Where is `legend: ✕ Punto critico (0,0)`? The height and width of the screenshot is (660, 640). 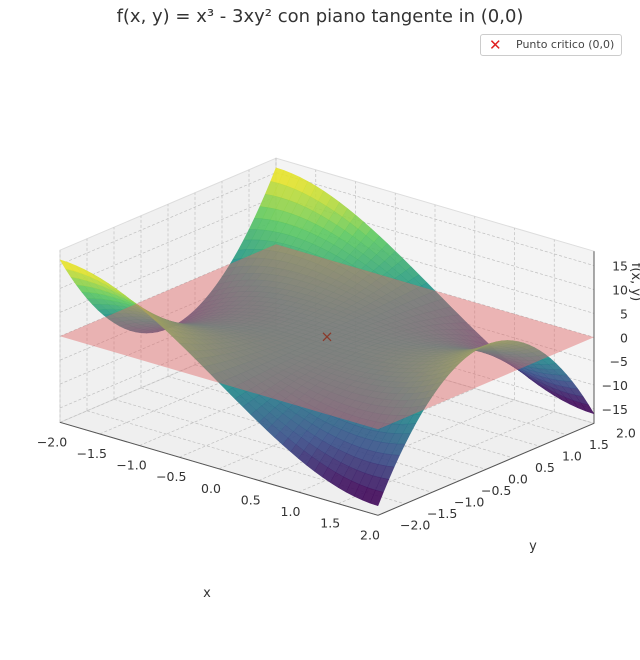 legend: ✕ Punto critico (0,0) is located at coordinates (551, 45).